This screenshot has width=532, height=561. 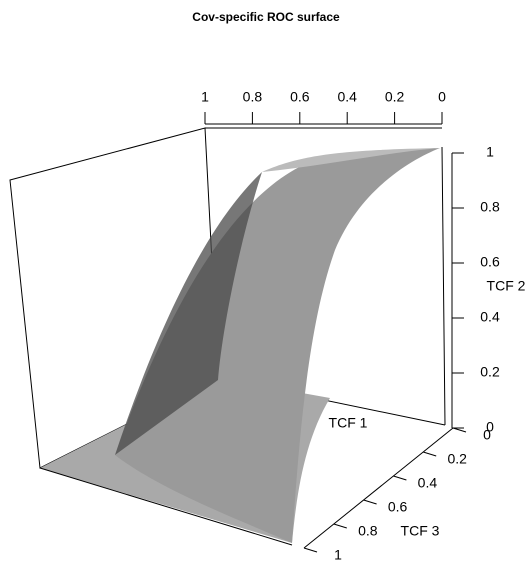 I want to click on z-tick-label: 0.2, so click(x=457, y=459).